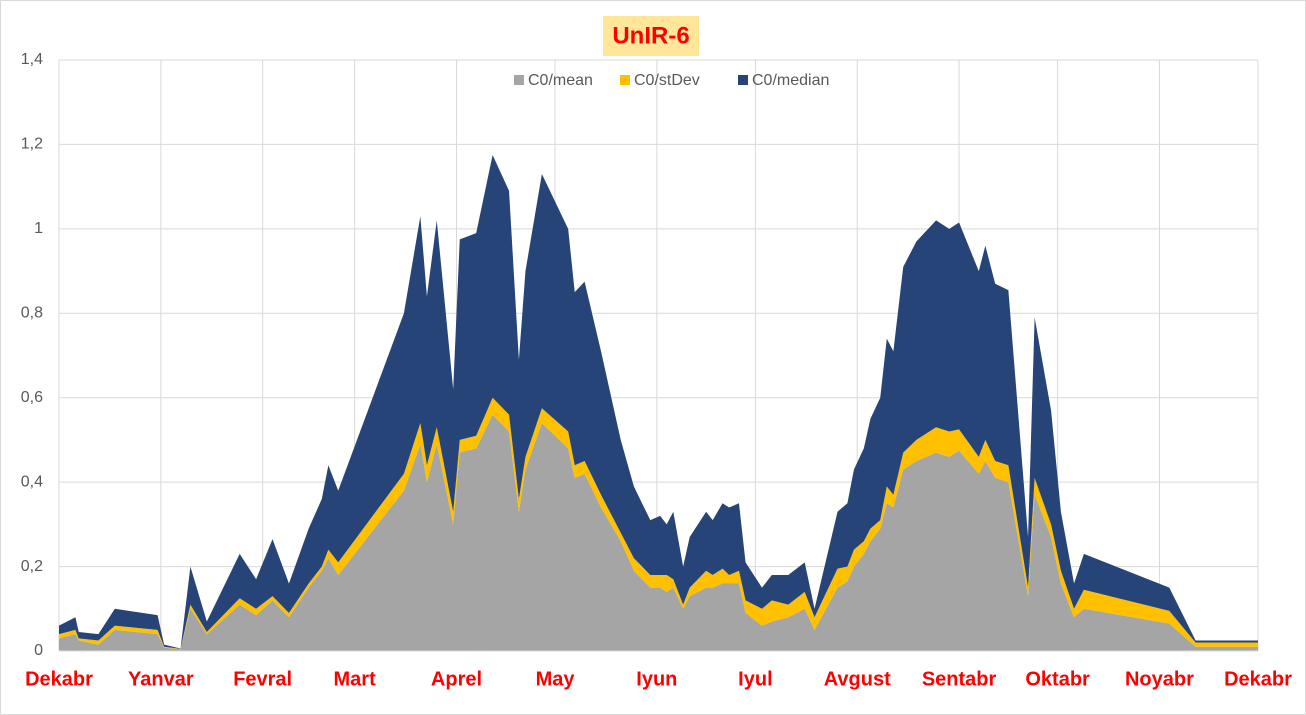 The width and height of the screenshot is (1306, 715). I want to click on y-tick-label: 0,6, so click(32, 397).